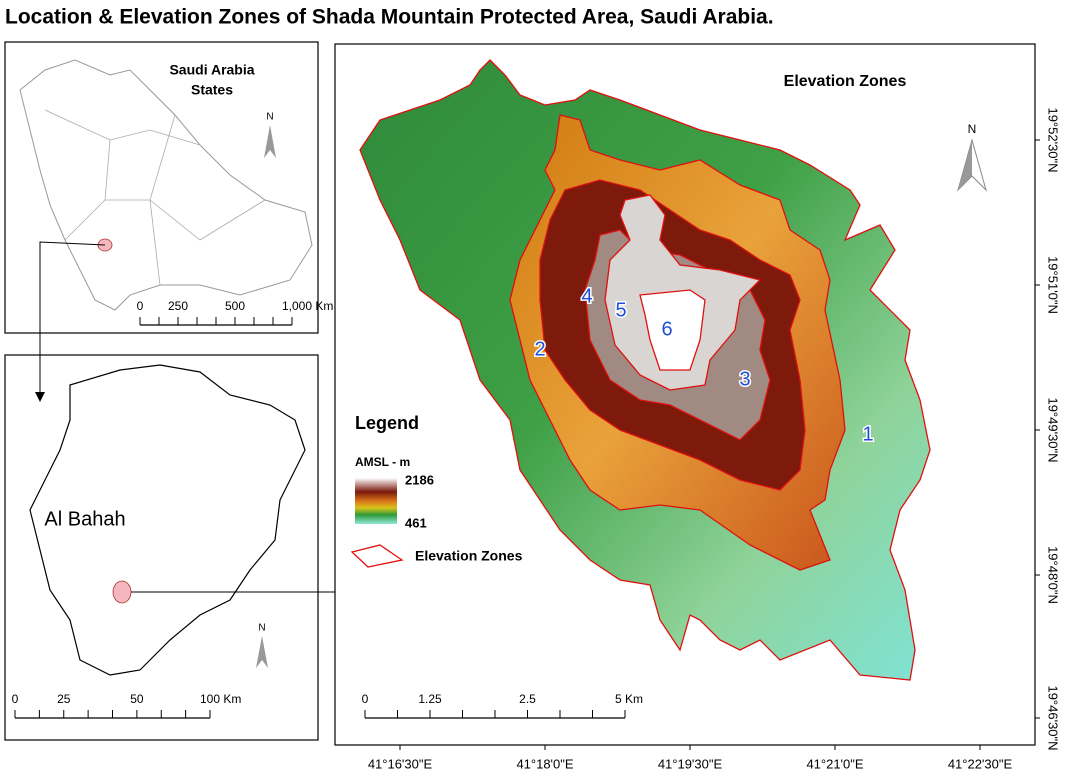 The image size is (1065, 775). What do you see at coordinates (539, 349) in the screenshot?
I see `zone-label: 2` at bounding box center [539, 349].